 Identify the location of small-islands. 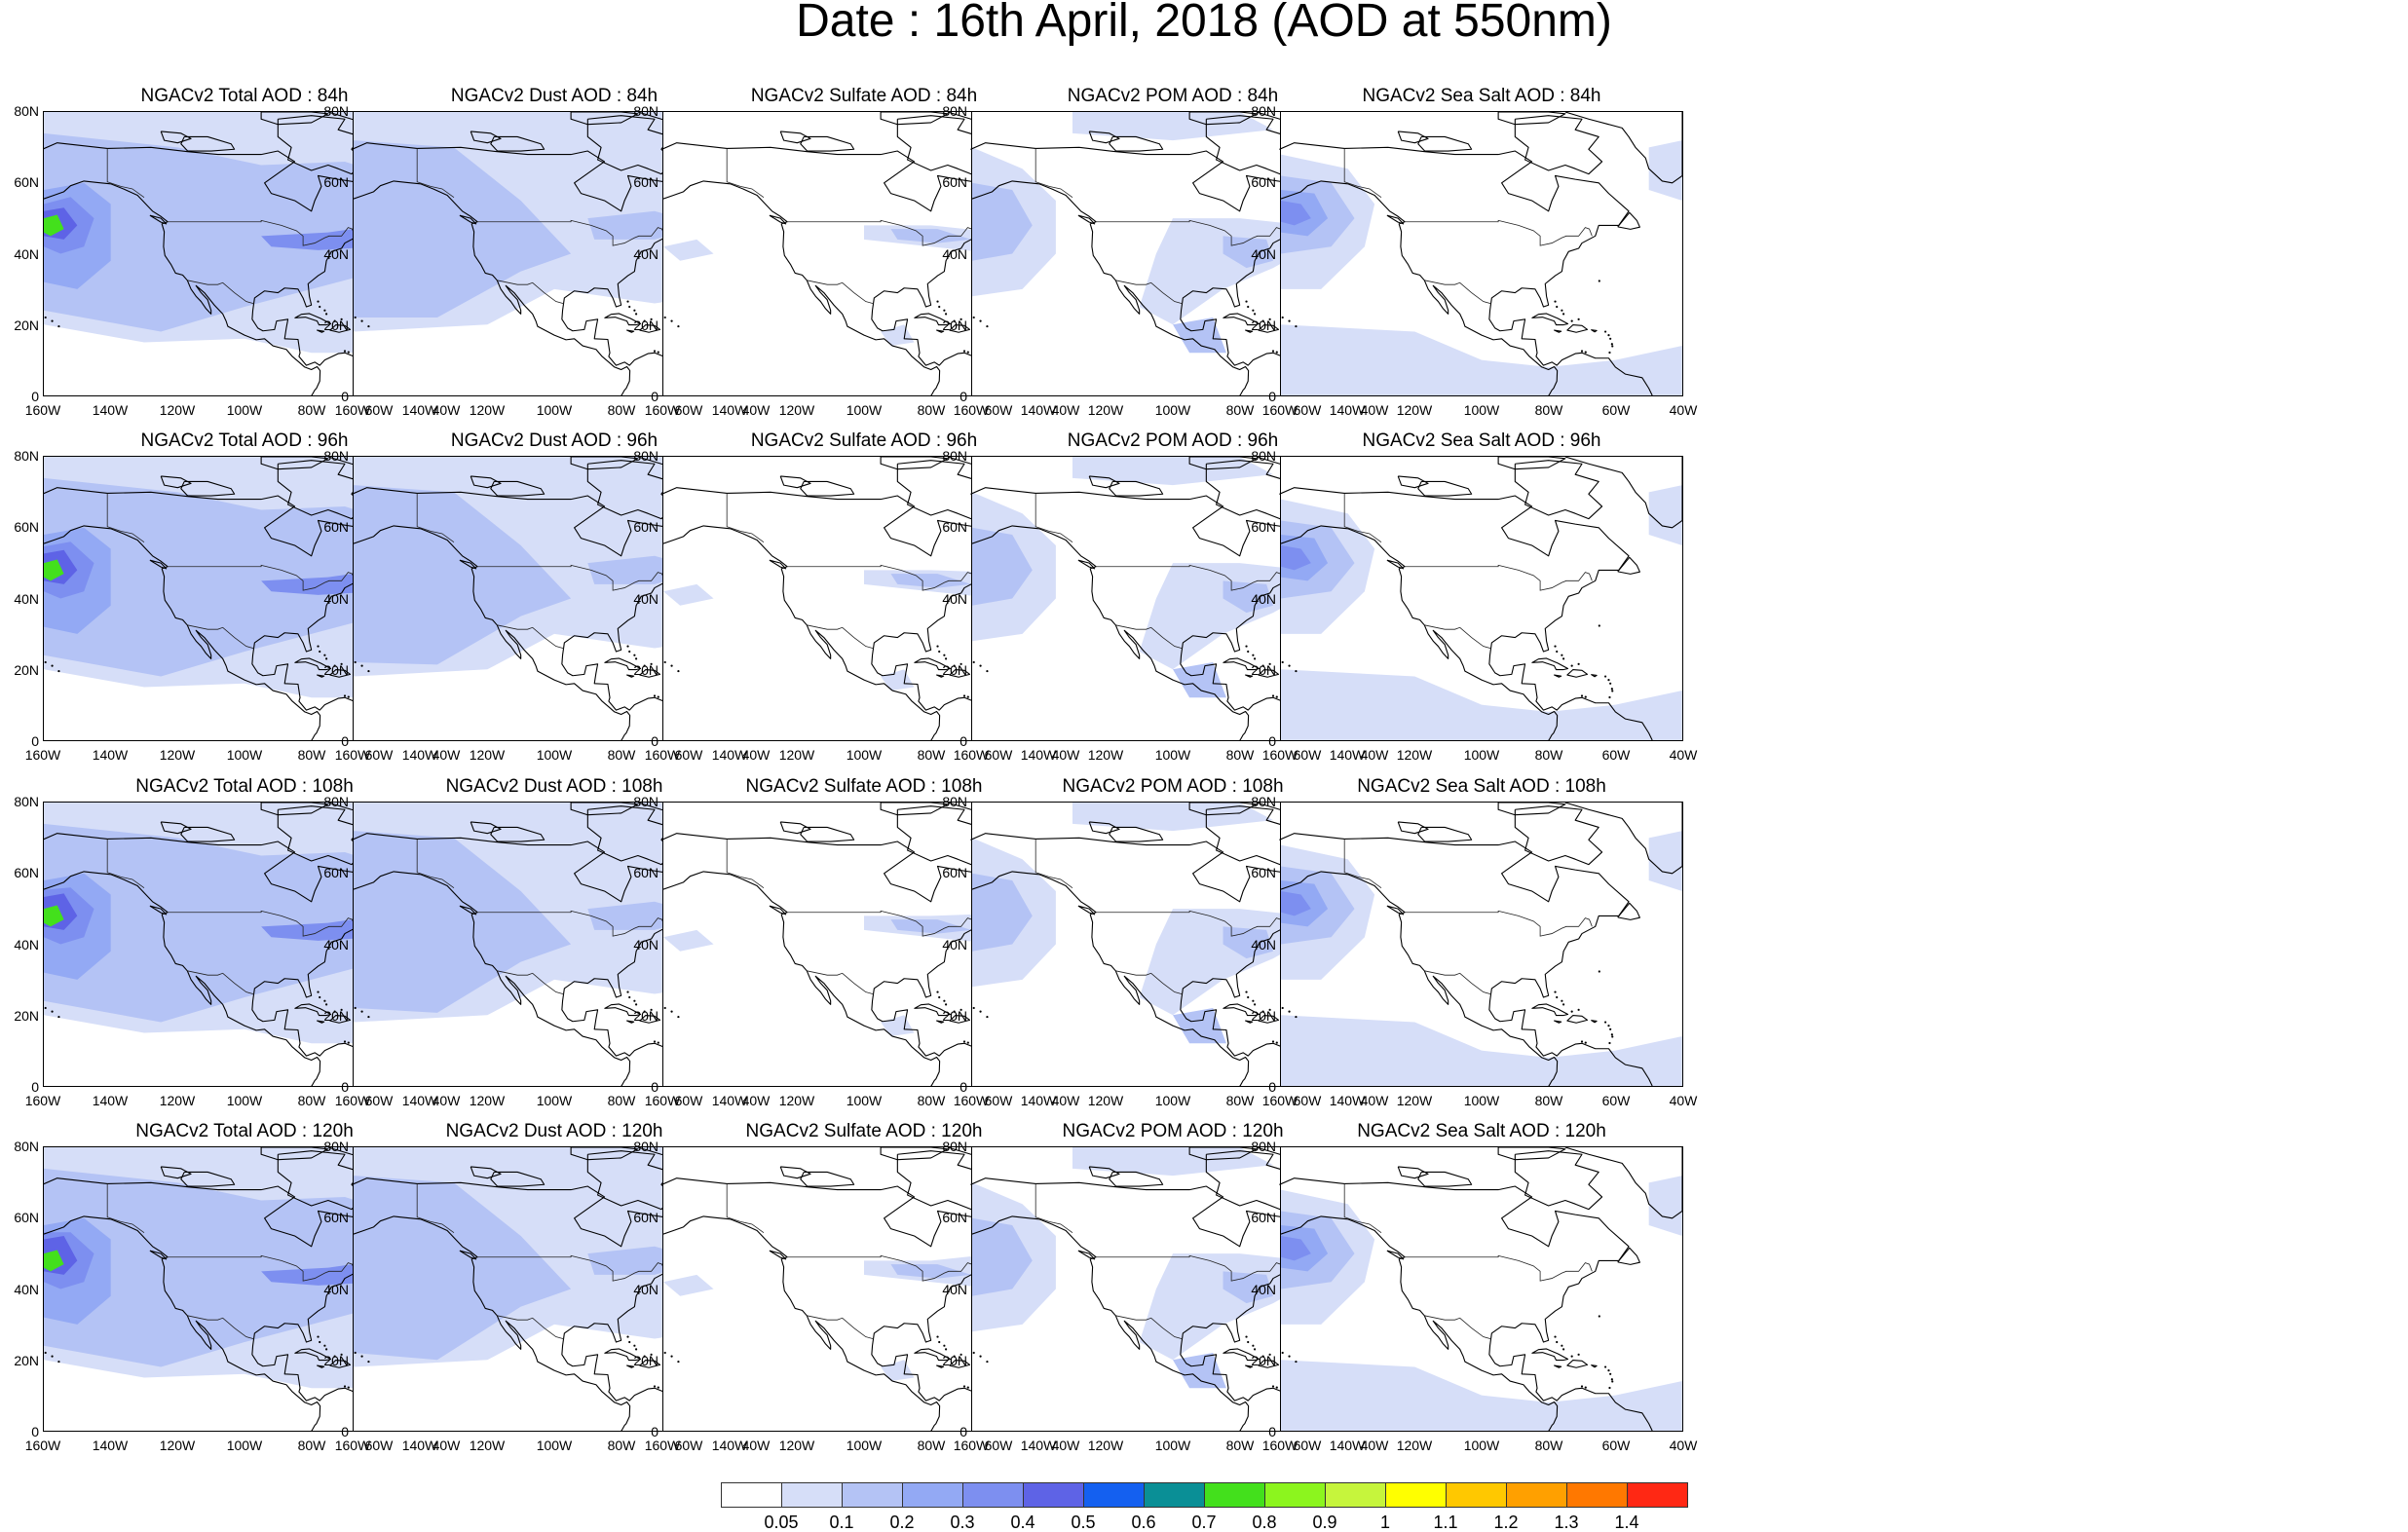
(1447, 317).